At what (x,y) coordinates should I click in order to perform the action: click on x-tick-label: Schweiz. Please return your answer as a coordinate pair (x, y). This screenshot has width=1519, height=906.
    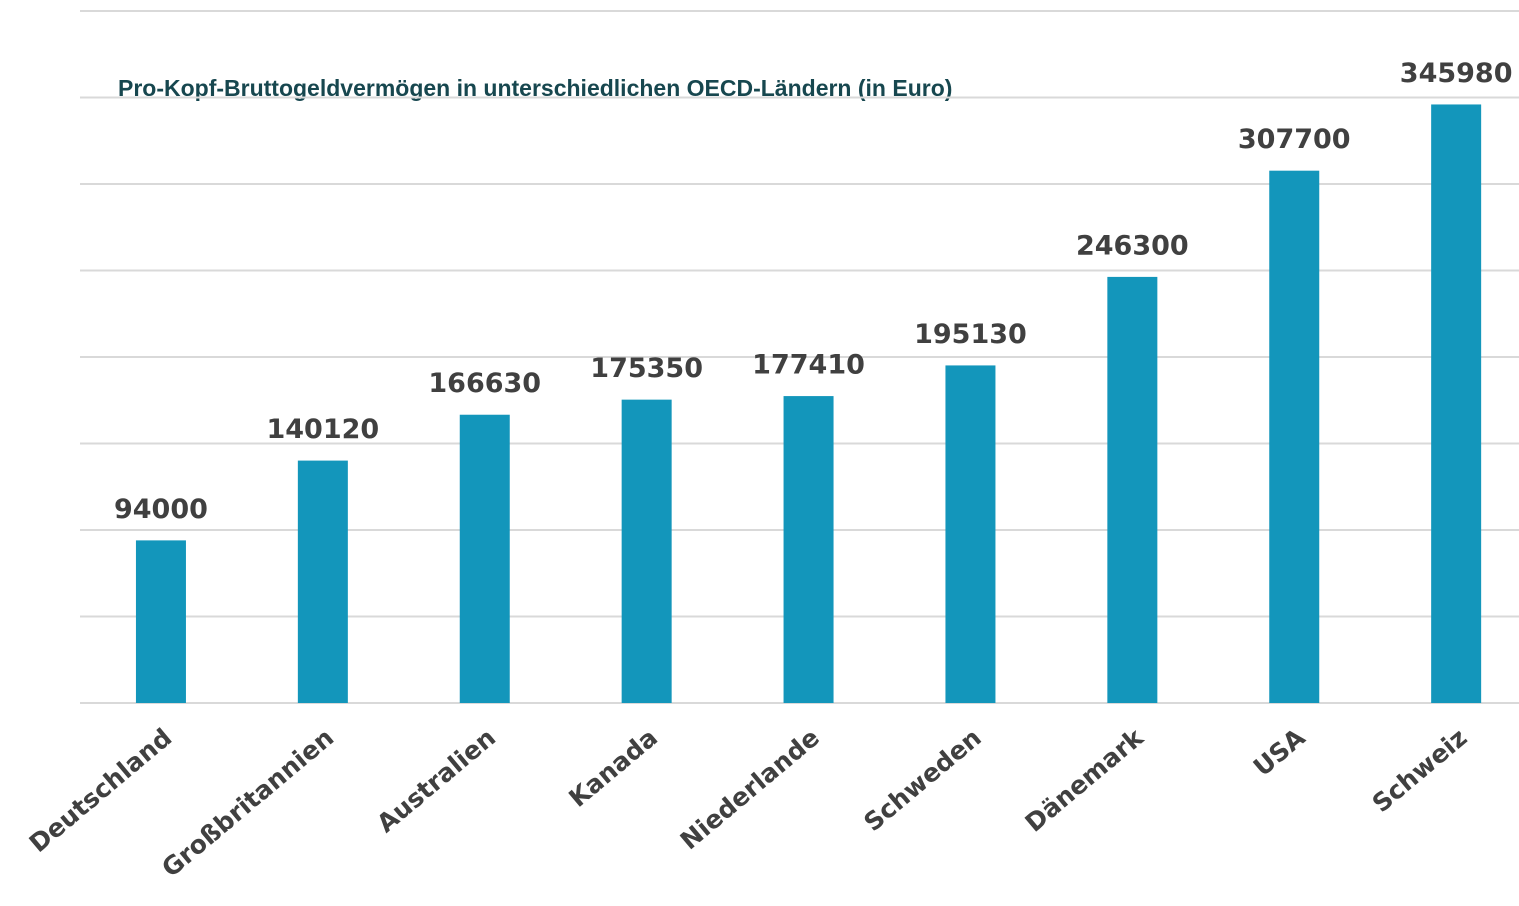
    Looking at the image, I should click on (1420, 770).